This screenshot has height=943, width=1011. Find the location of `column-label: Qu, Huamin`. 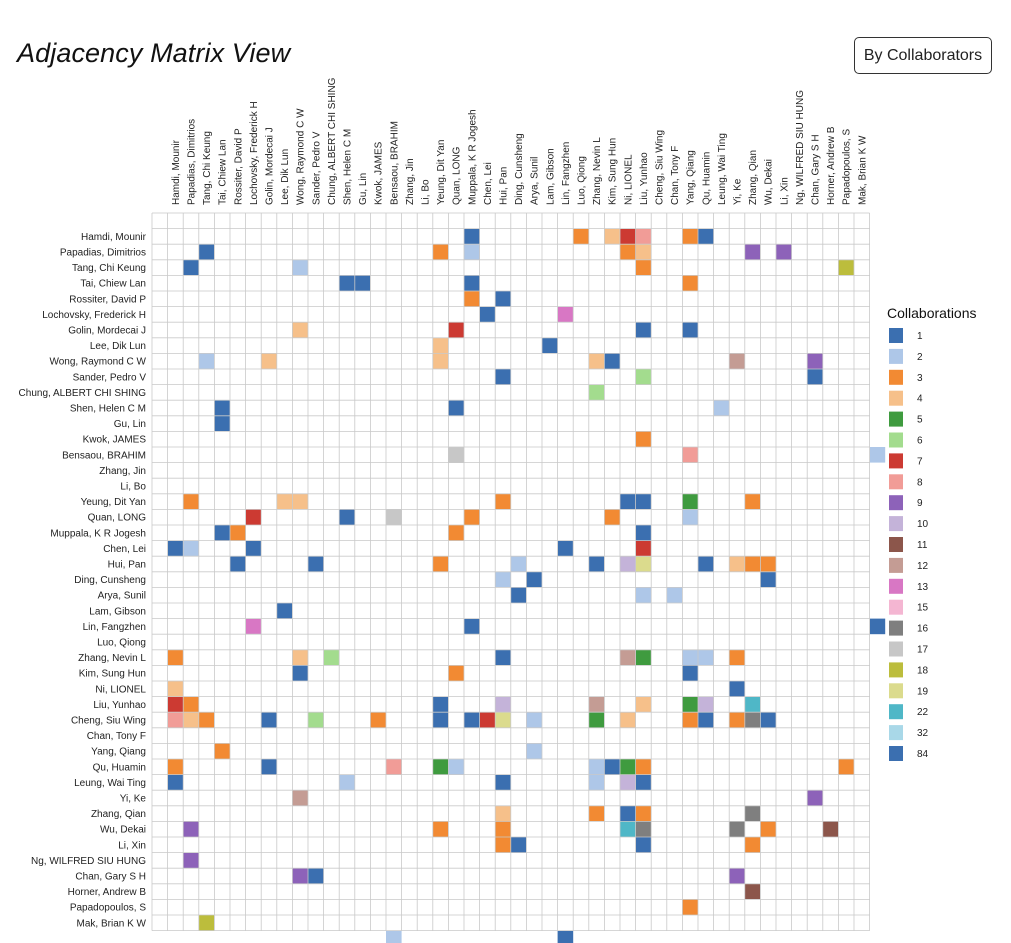

column-label: Qu, Huamin is located at coordinates (706, 178).